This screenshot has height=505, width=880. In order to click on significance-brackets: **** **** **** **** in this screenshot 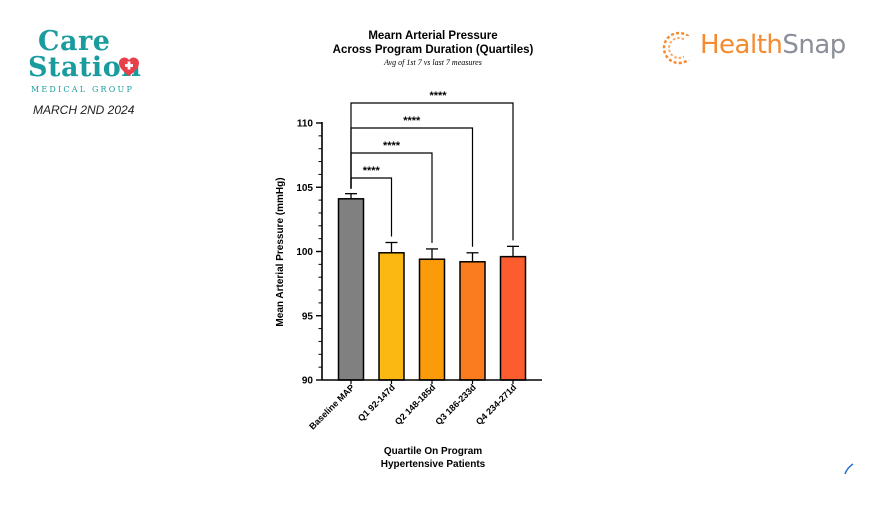, I will do `click(432, 168)`.